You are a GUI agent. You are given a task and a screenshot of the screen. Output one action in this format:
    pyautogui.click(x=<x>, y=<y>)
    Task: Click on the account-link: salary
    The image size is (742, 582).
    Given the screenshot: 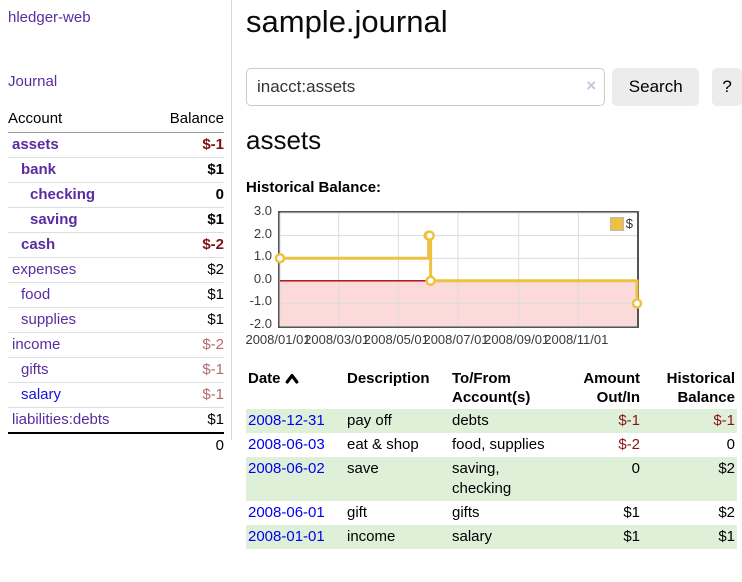 What is the action you would take?
    pyautogui.click(x=41, y=394)
    